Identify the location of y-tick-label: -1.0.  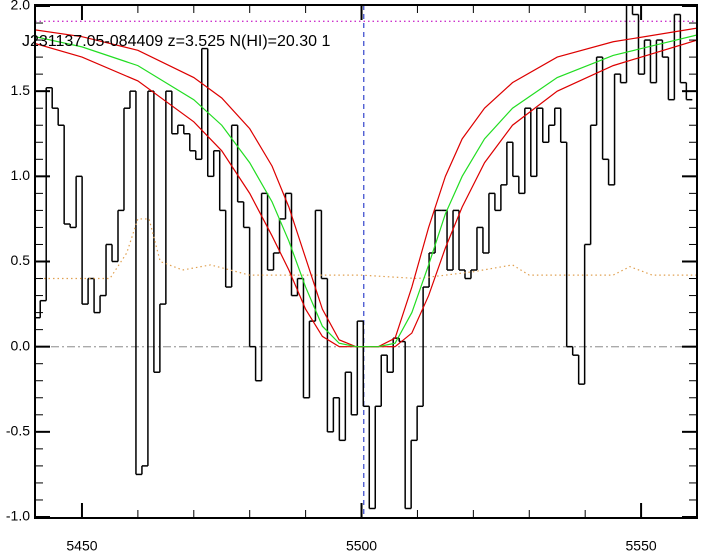
(18, 516).